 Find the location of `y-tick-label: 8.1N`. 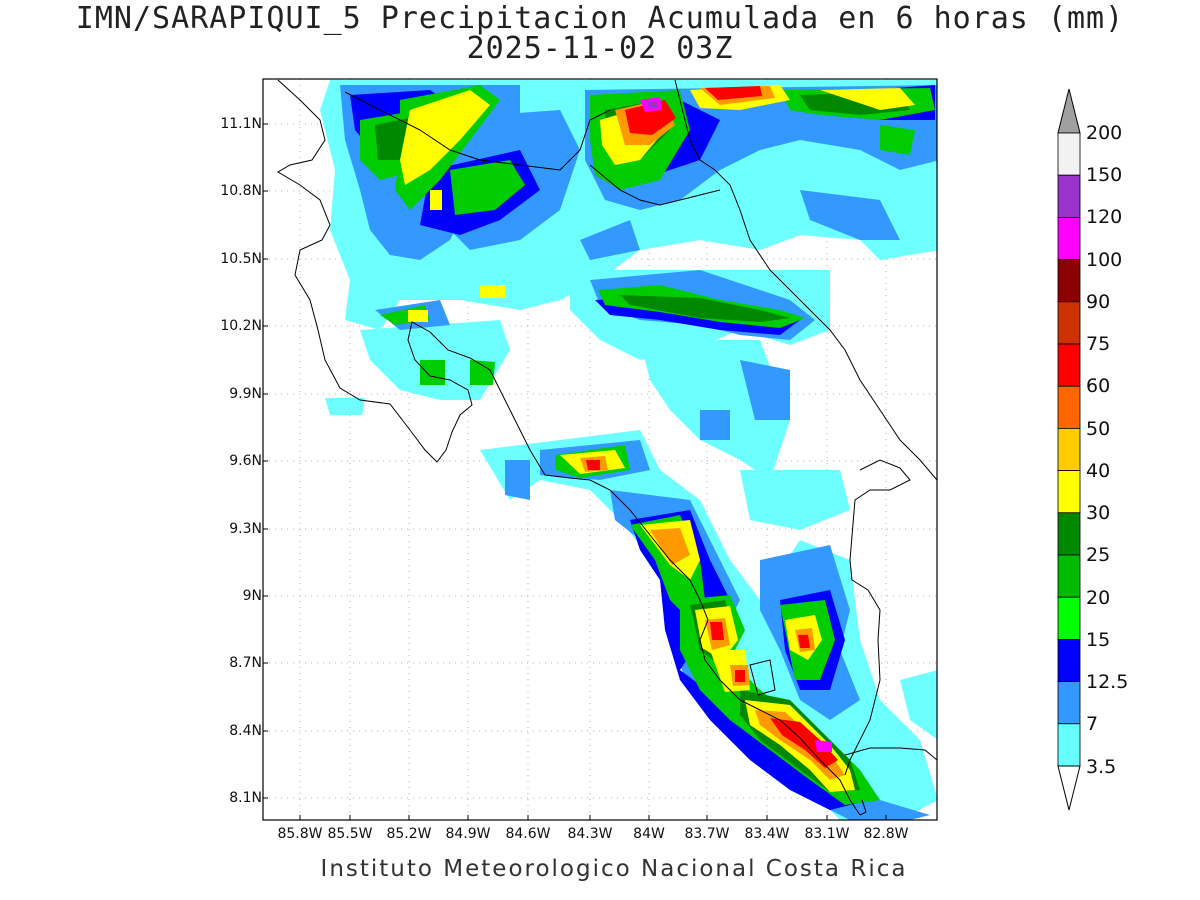

y-tick-label: 8.1N is located at coordinates (245, 798).